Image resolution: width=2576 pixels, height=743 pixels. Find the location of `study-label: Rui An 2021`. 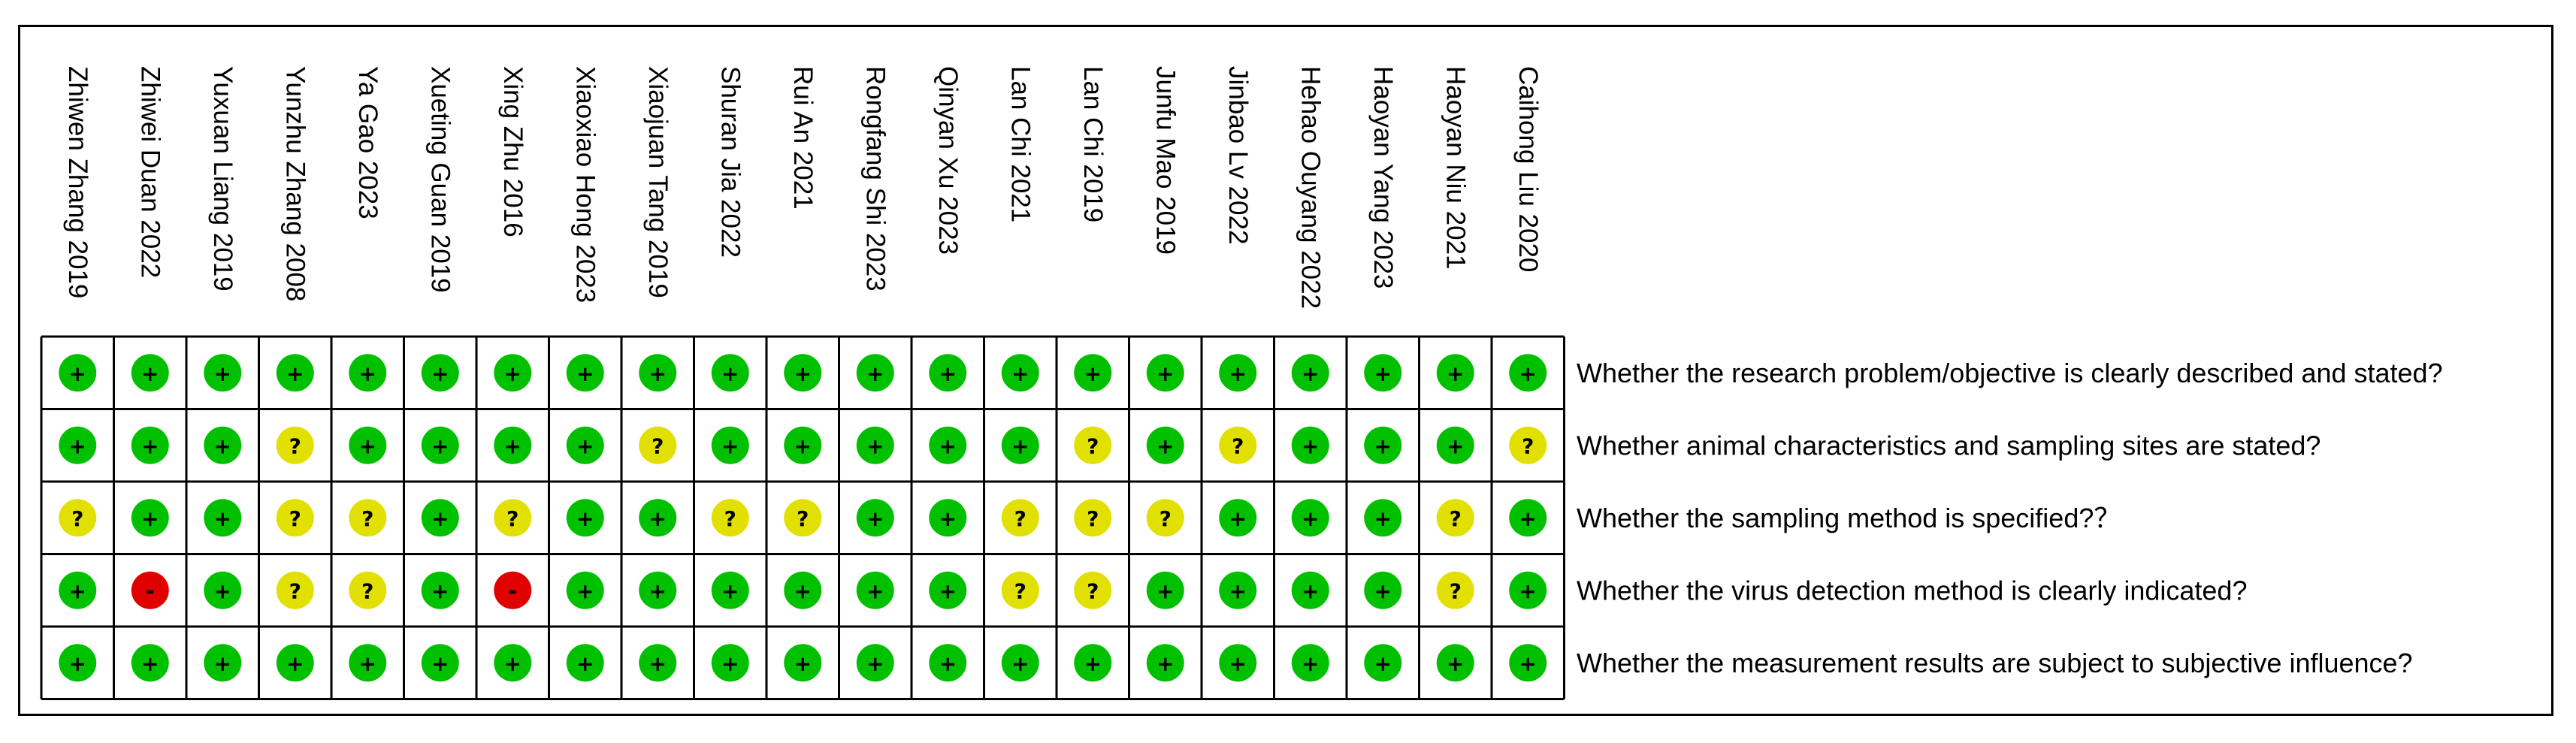

study-label: Rui An 2021 is located at coordinates (803, 138).